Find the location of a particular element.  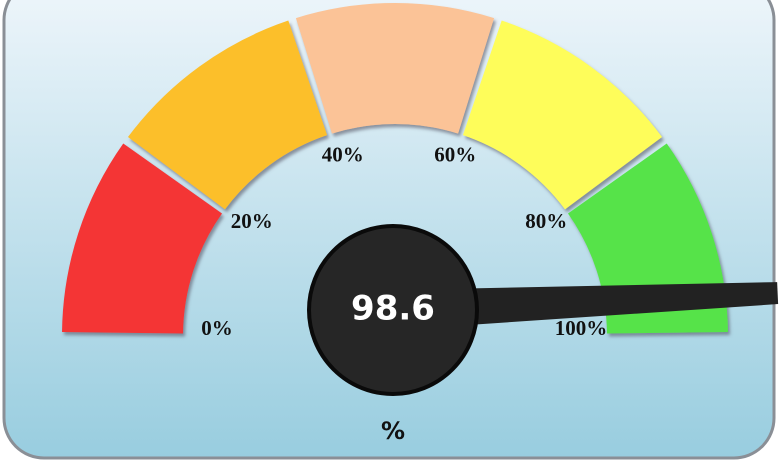

hub is located at coordinates (393, 310).